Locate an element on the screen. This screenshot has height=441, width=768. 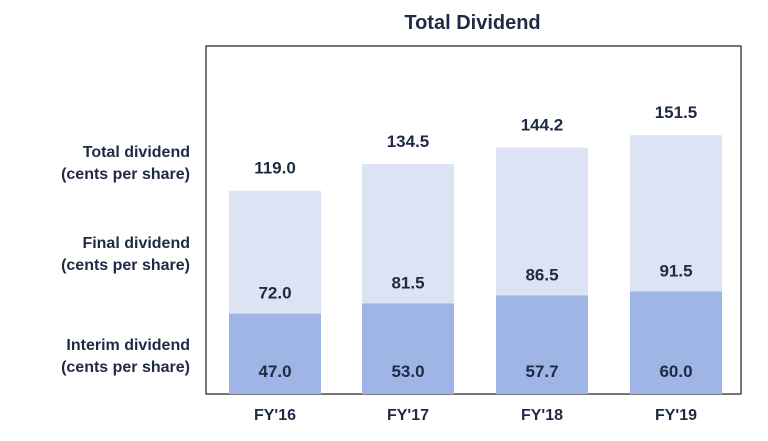
bar-interim-FY'16 is located at coordinates (275, 353).